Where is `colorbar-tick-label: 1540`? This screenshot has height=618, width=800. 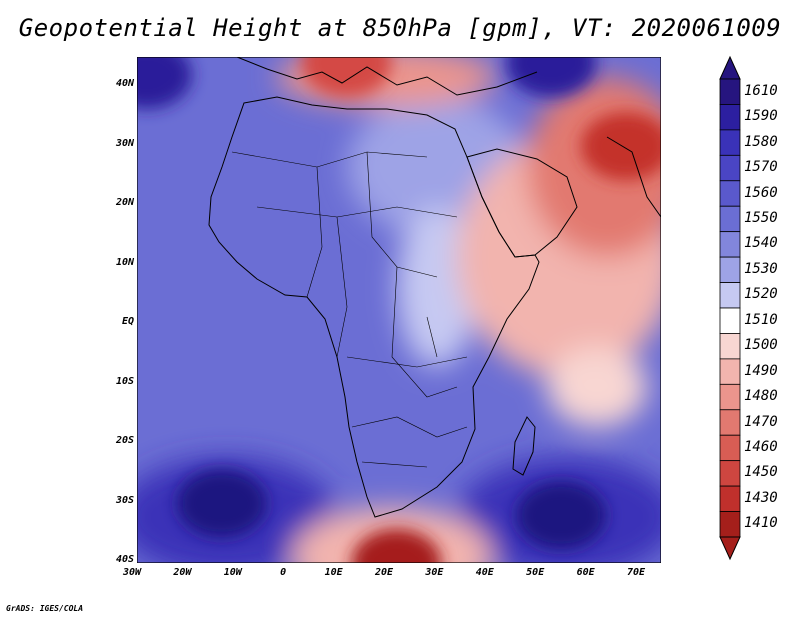 colorbar-tick-label: 1540 is located at coordinates (761, 243).